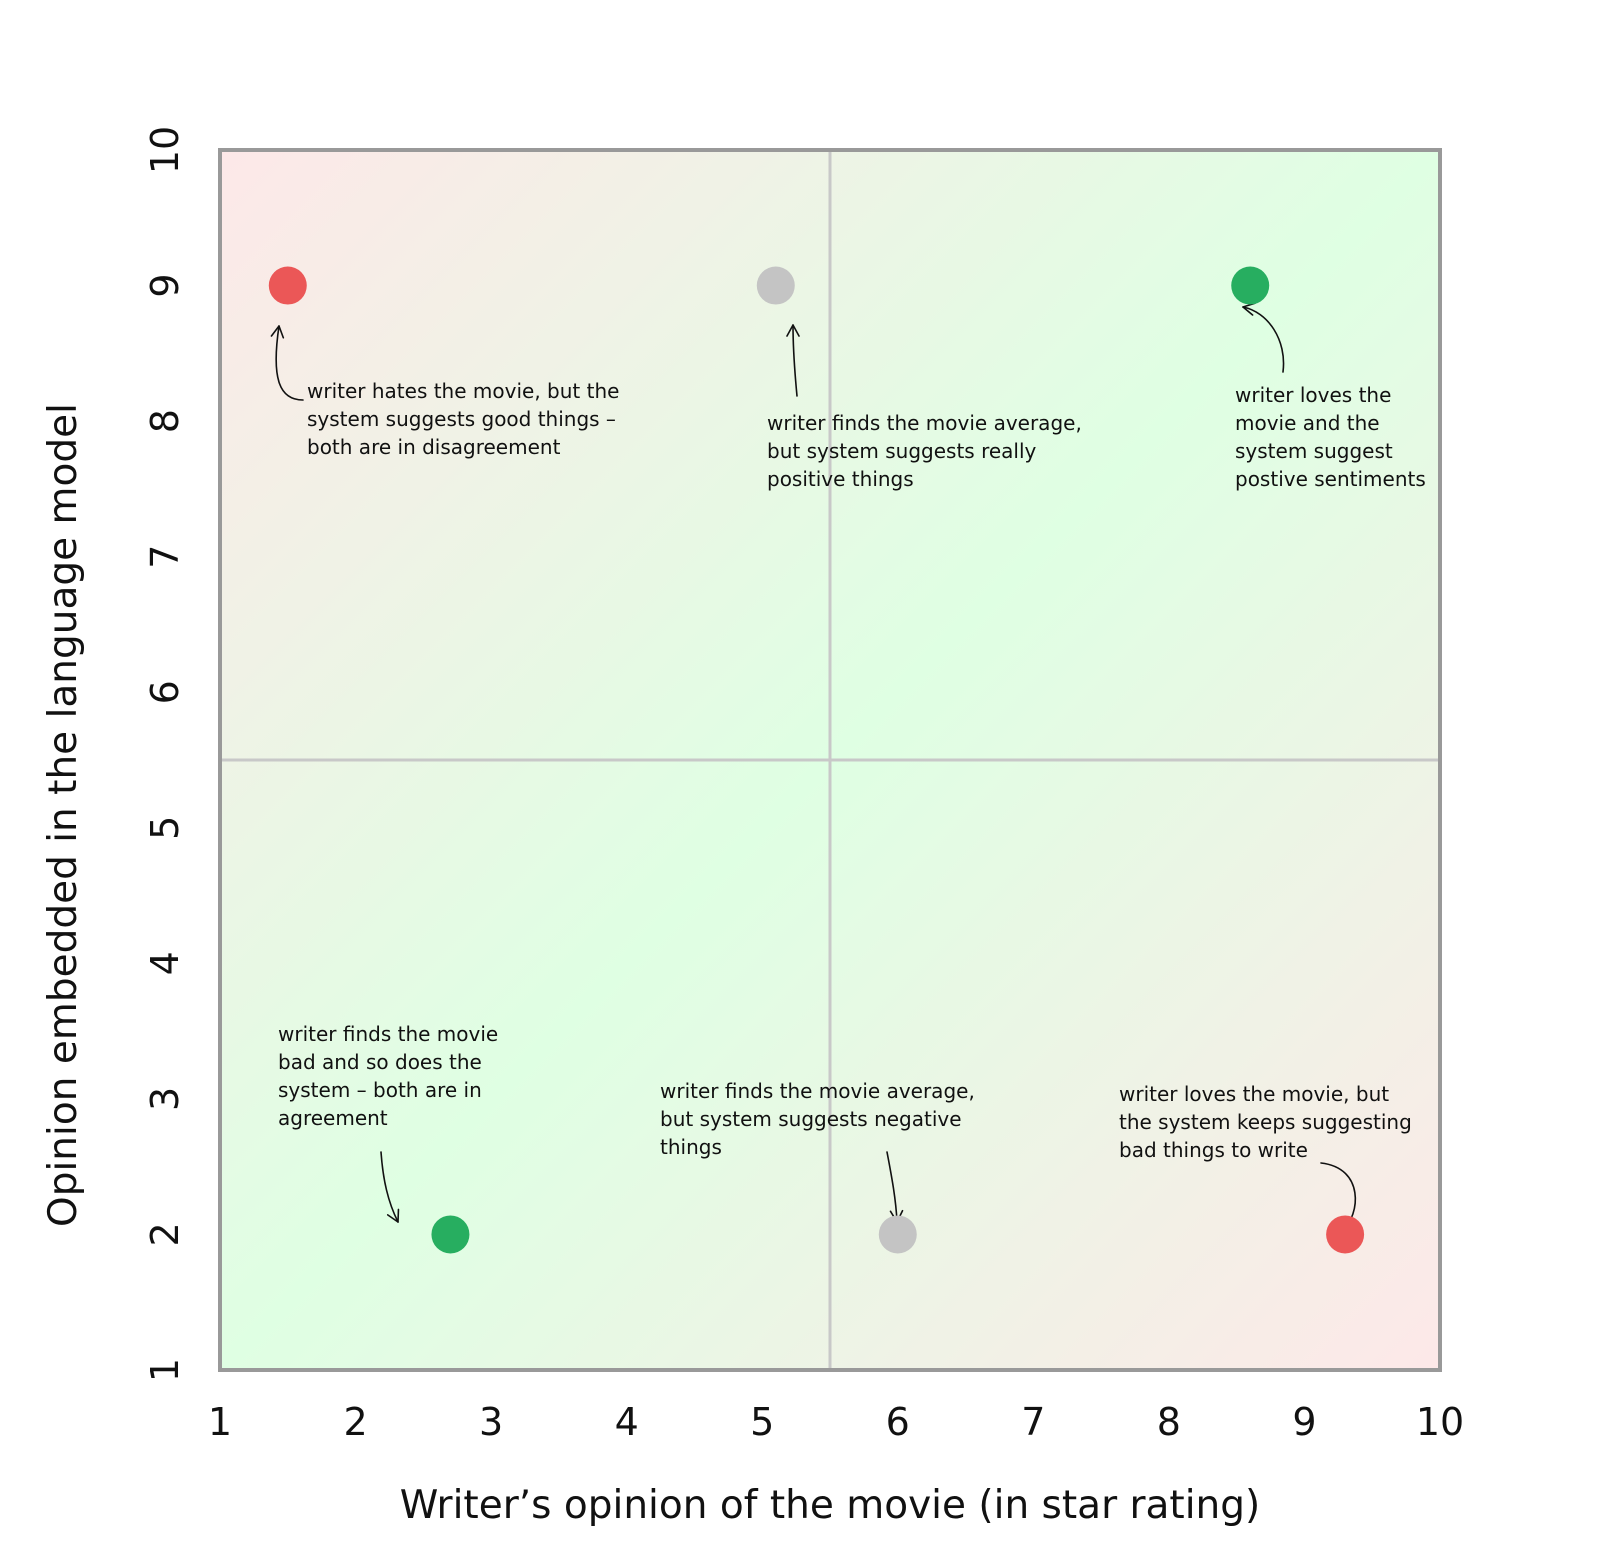 This screenshot has width=1606, height=1559. Describe the element at coordinates (355, 1422) in the screenshot. I see `x-tick-label: 2` at that location.